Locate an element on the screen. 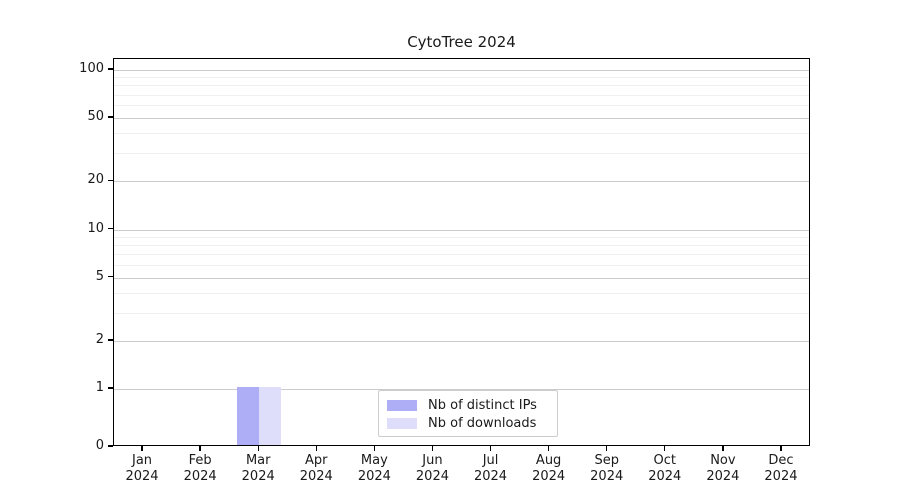  x-tick-label: Nov 2024 is located at coordinates (723, 469).